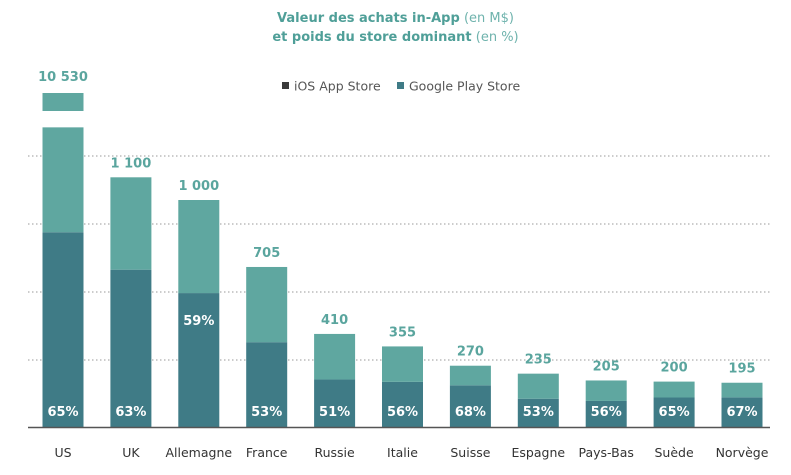 Image resolution: width=791 pixels, height=475 pixels. What do you see at coordinates (199, 452) in the screenshot?
I see `category-label-2: Allemagne` at bounding box center [199, 452].